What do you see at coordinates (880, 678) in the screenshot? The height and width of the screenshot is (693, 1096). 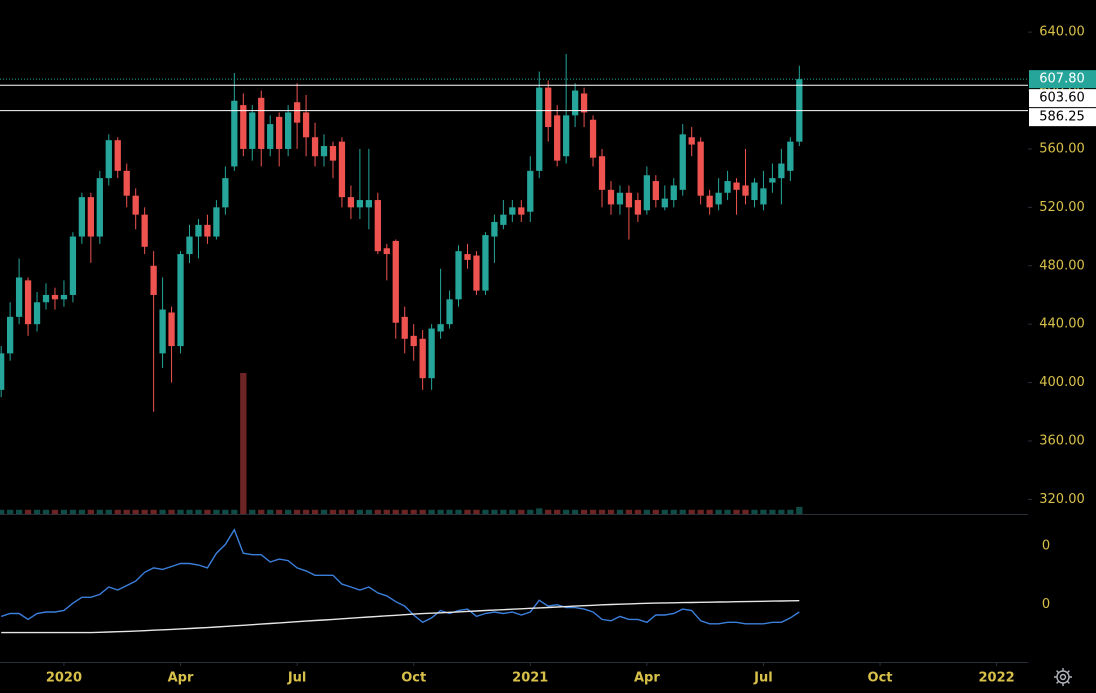 I see `x-tick-label: Oct` at bounding box center [880, 678].